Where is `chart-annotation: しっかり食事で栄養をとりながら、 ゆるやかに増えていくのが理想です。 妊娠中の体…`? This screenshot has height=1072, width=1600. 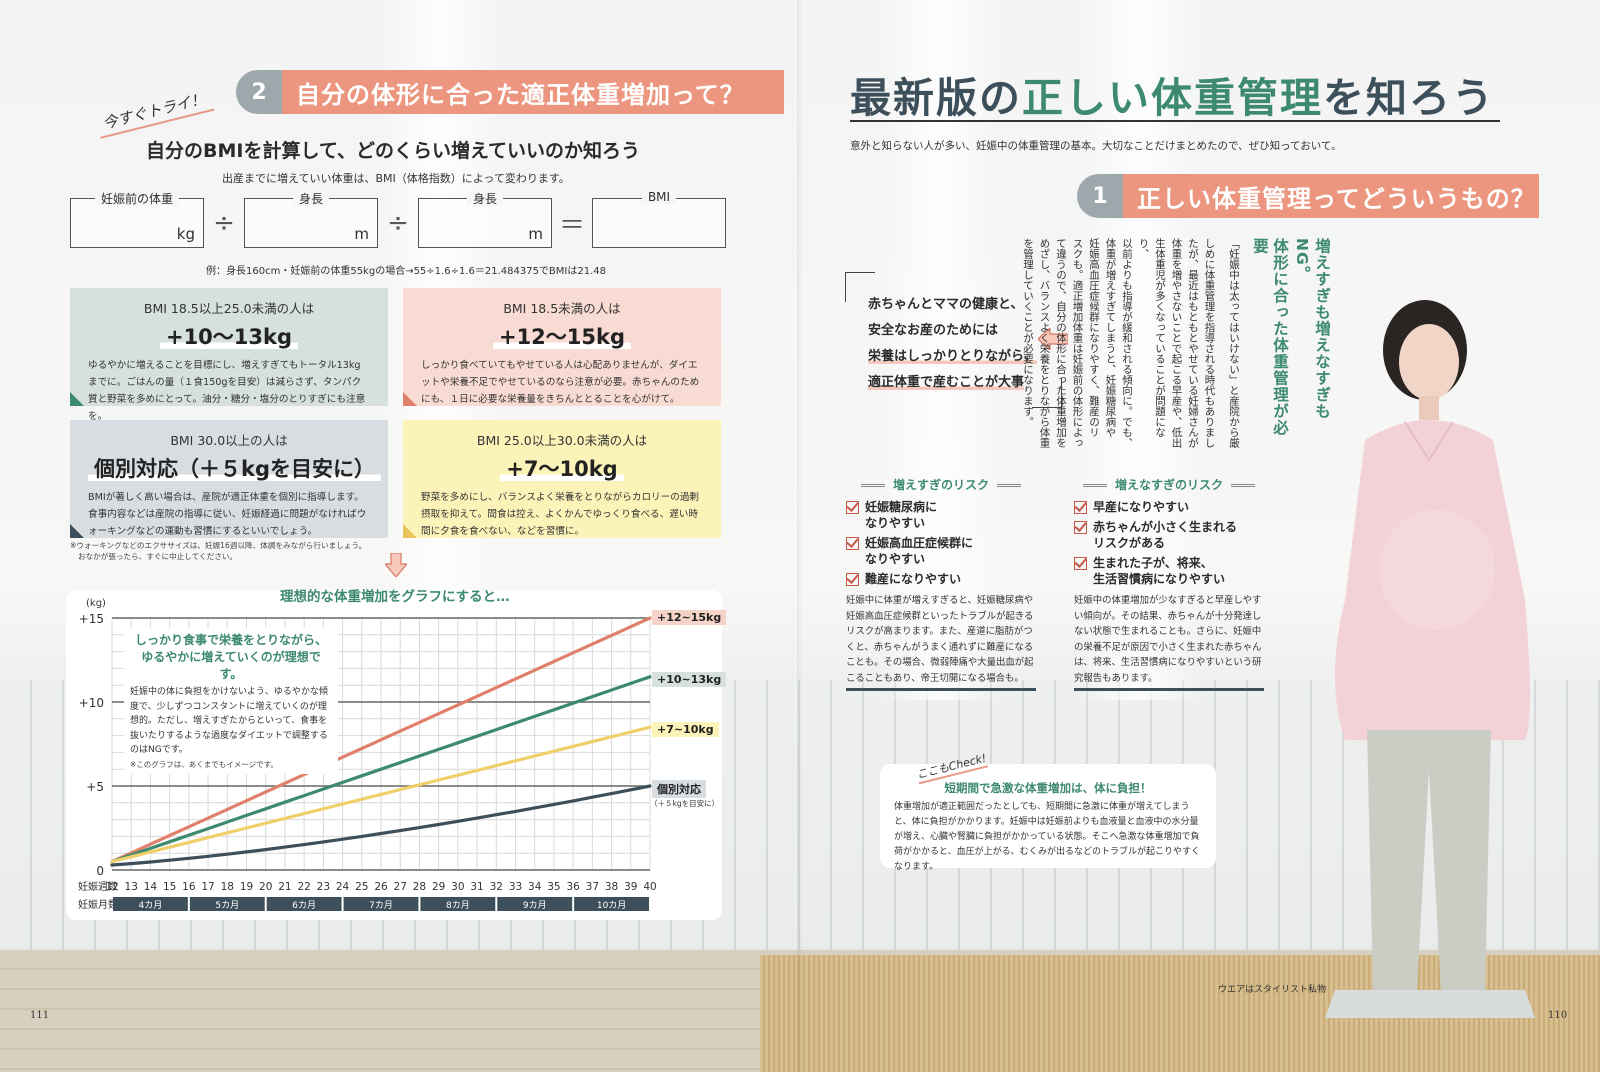 chart-annotation: しっかり食事で栄養をとりながら、 ゆるやかに増えていくのが理想です。 妊娠中の体… is located at coordinates (231, 701).